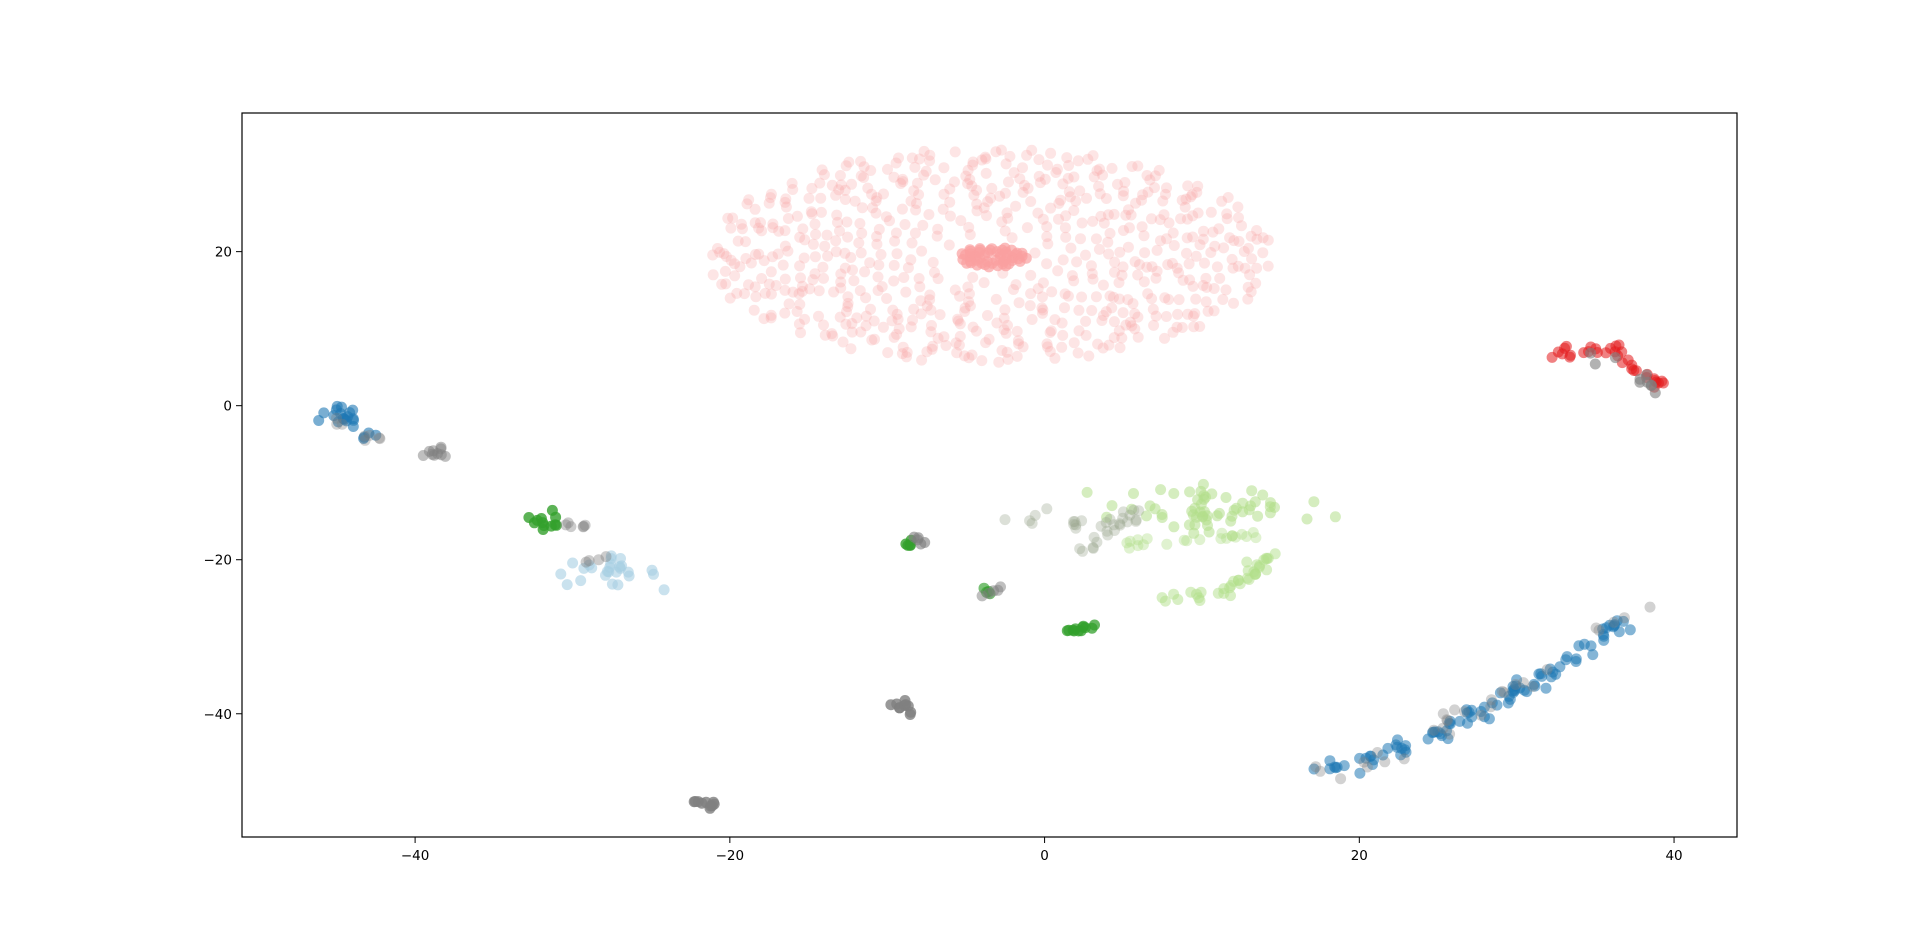 Image resolution: width=1920 pixels, height=936 pixels. I want to click on point-blue-left, so click(369, 433).